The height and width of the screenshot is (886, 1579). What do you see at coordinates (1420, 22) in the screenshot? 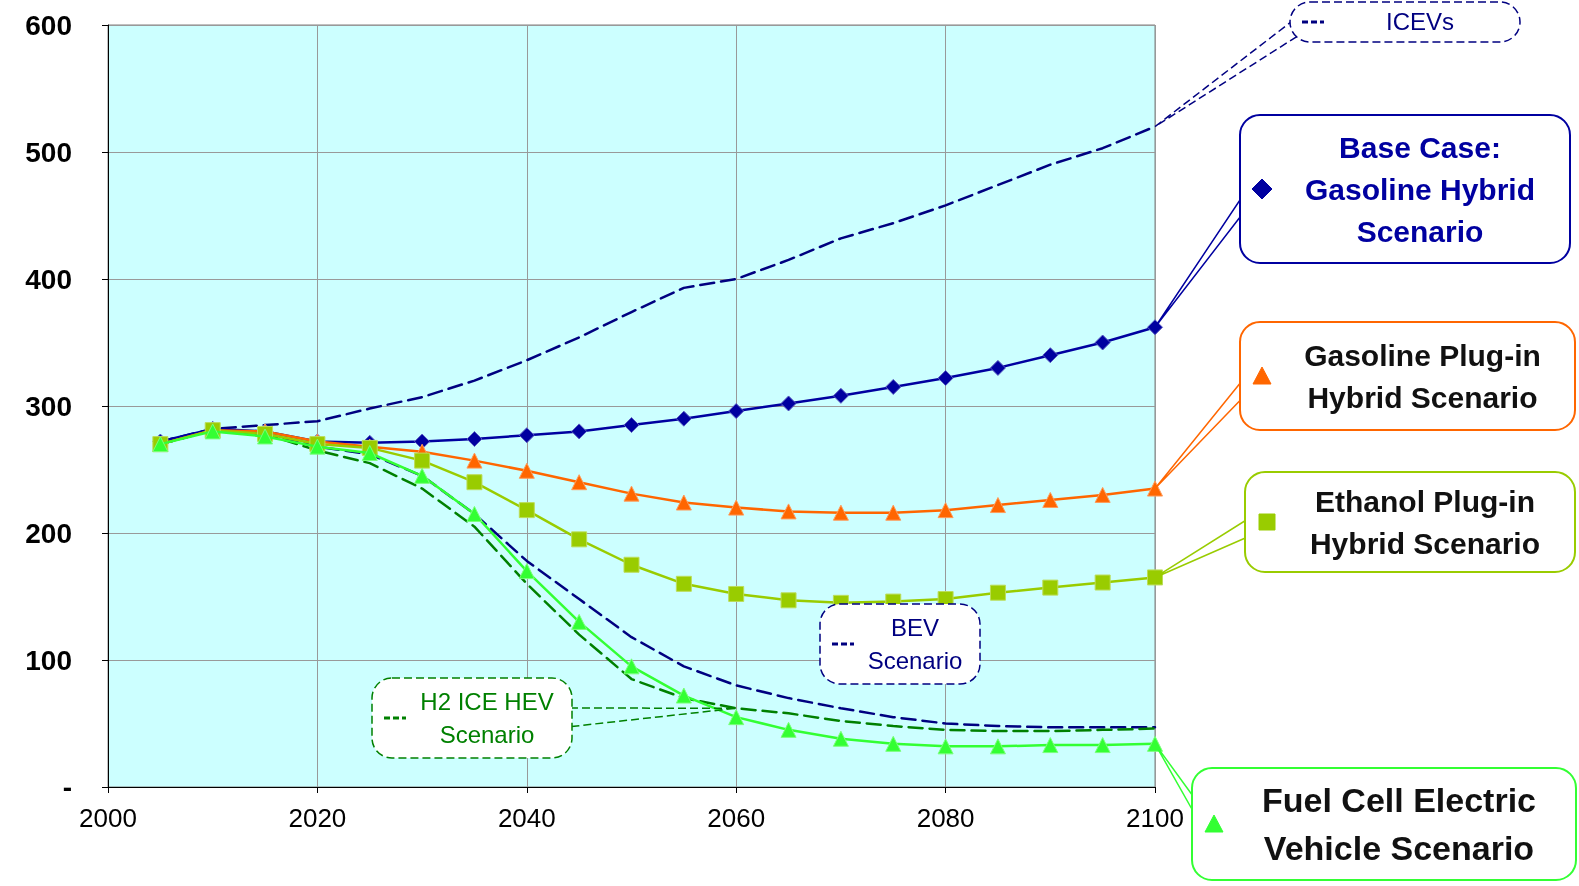
I see `text: ICEVs` at bounding box center [1420, 22].